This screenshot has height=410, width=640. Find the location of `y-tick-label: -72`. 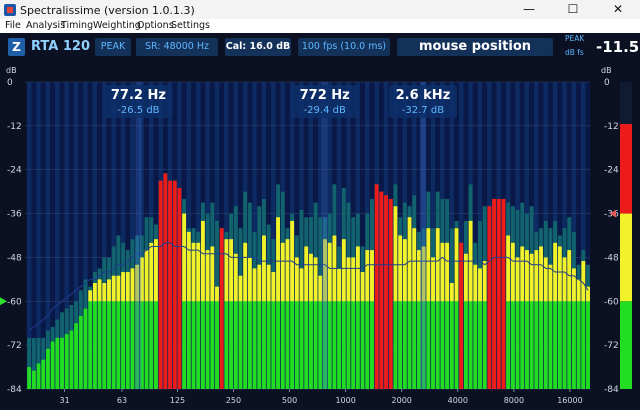

y-tick-label: -72 is located at coordinates (14, 346).